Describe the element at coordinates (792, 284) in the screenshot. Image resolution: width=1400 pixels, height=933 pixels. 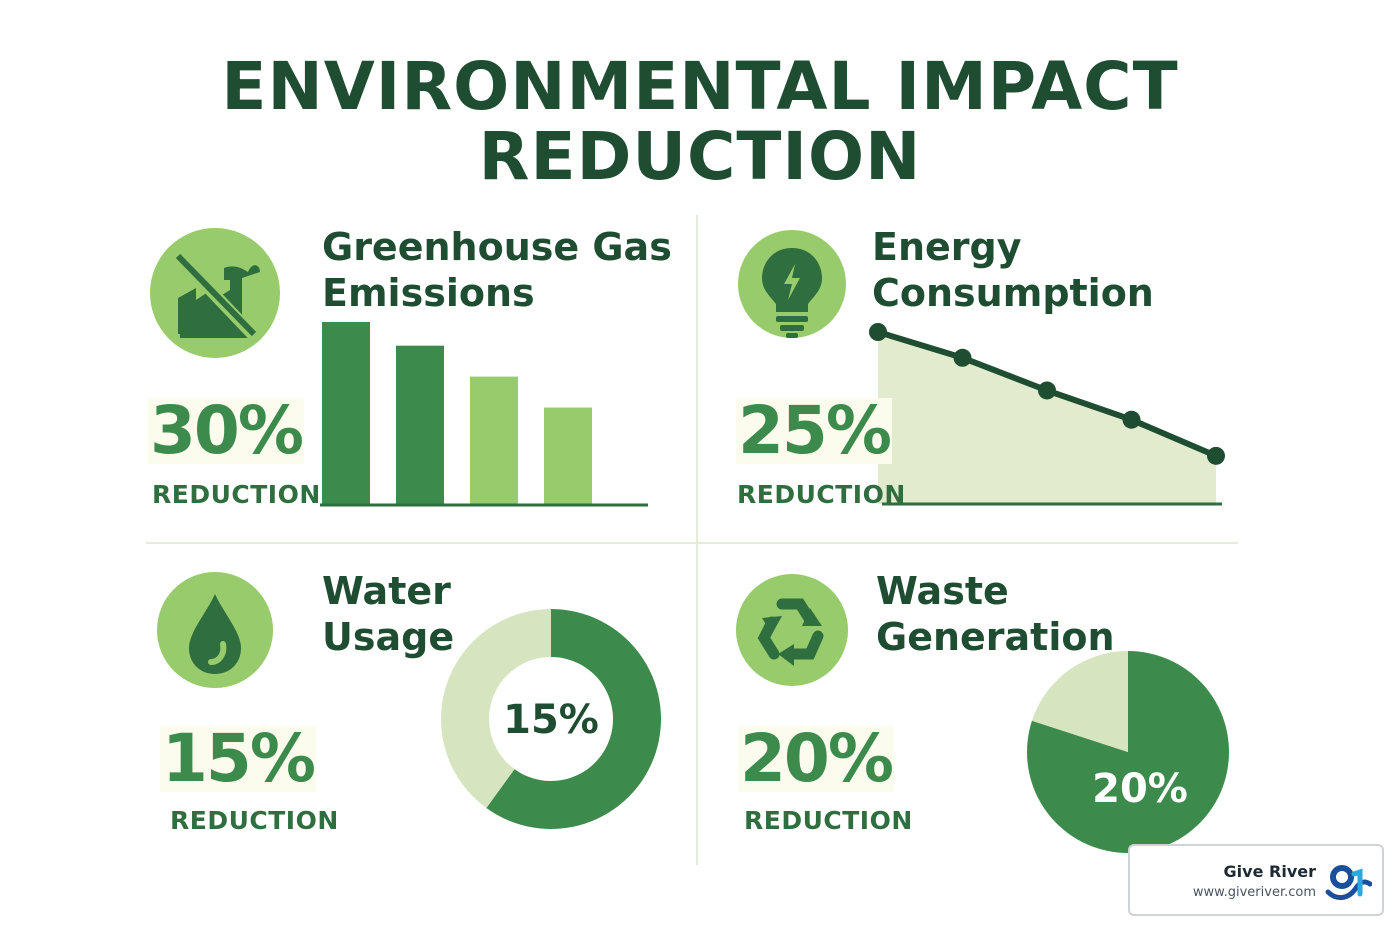
I see `lightbulb-icon` at that location.